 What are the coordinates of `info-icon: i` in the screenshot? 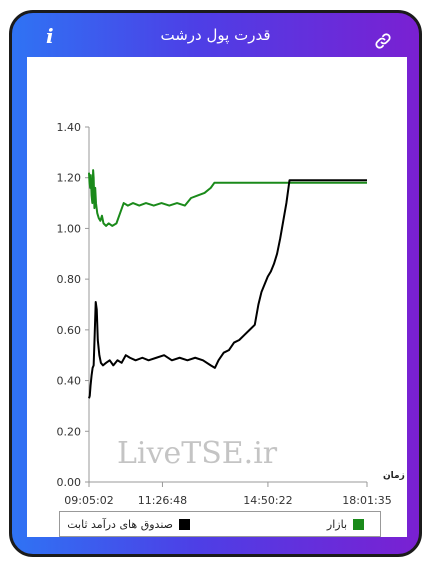 It's located at (50, 36).